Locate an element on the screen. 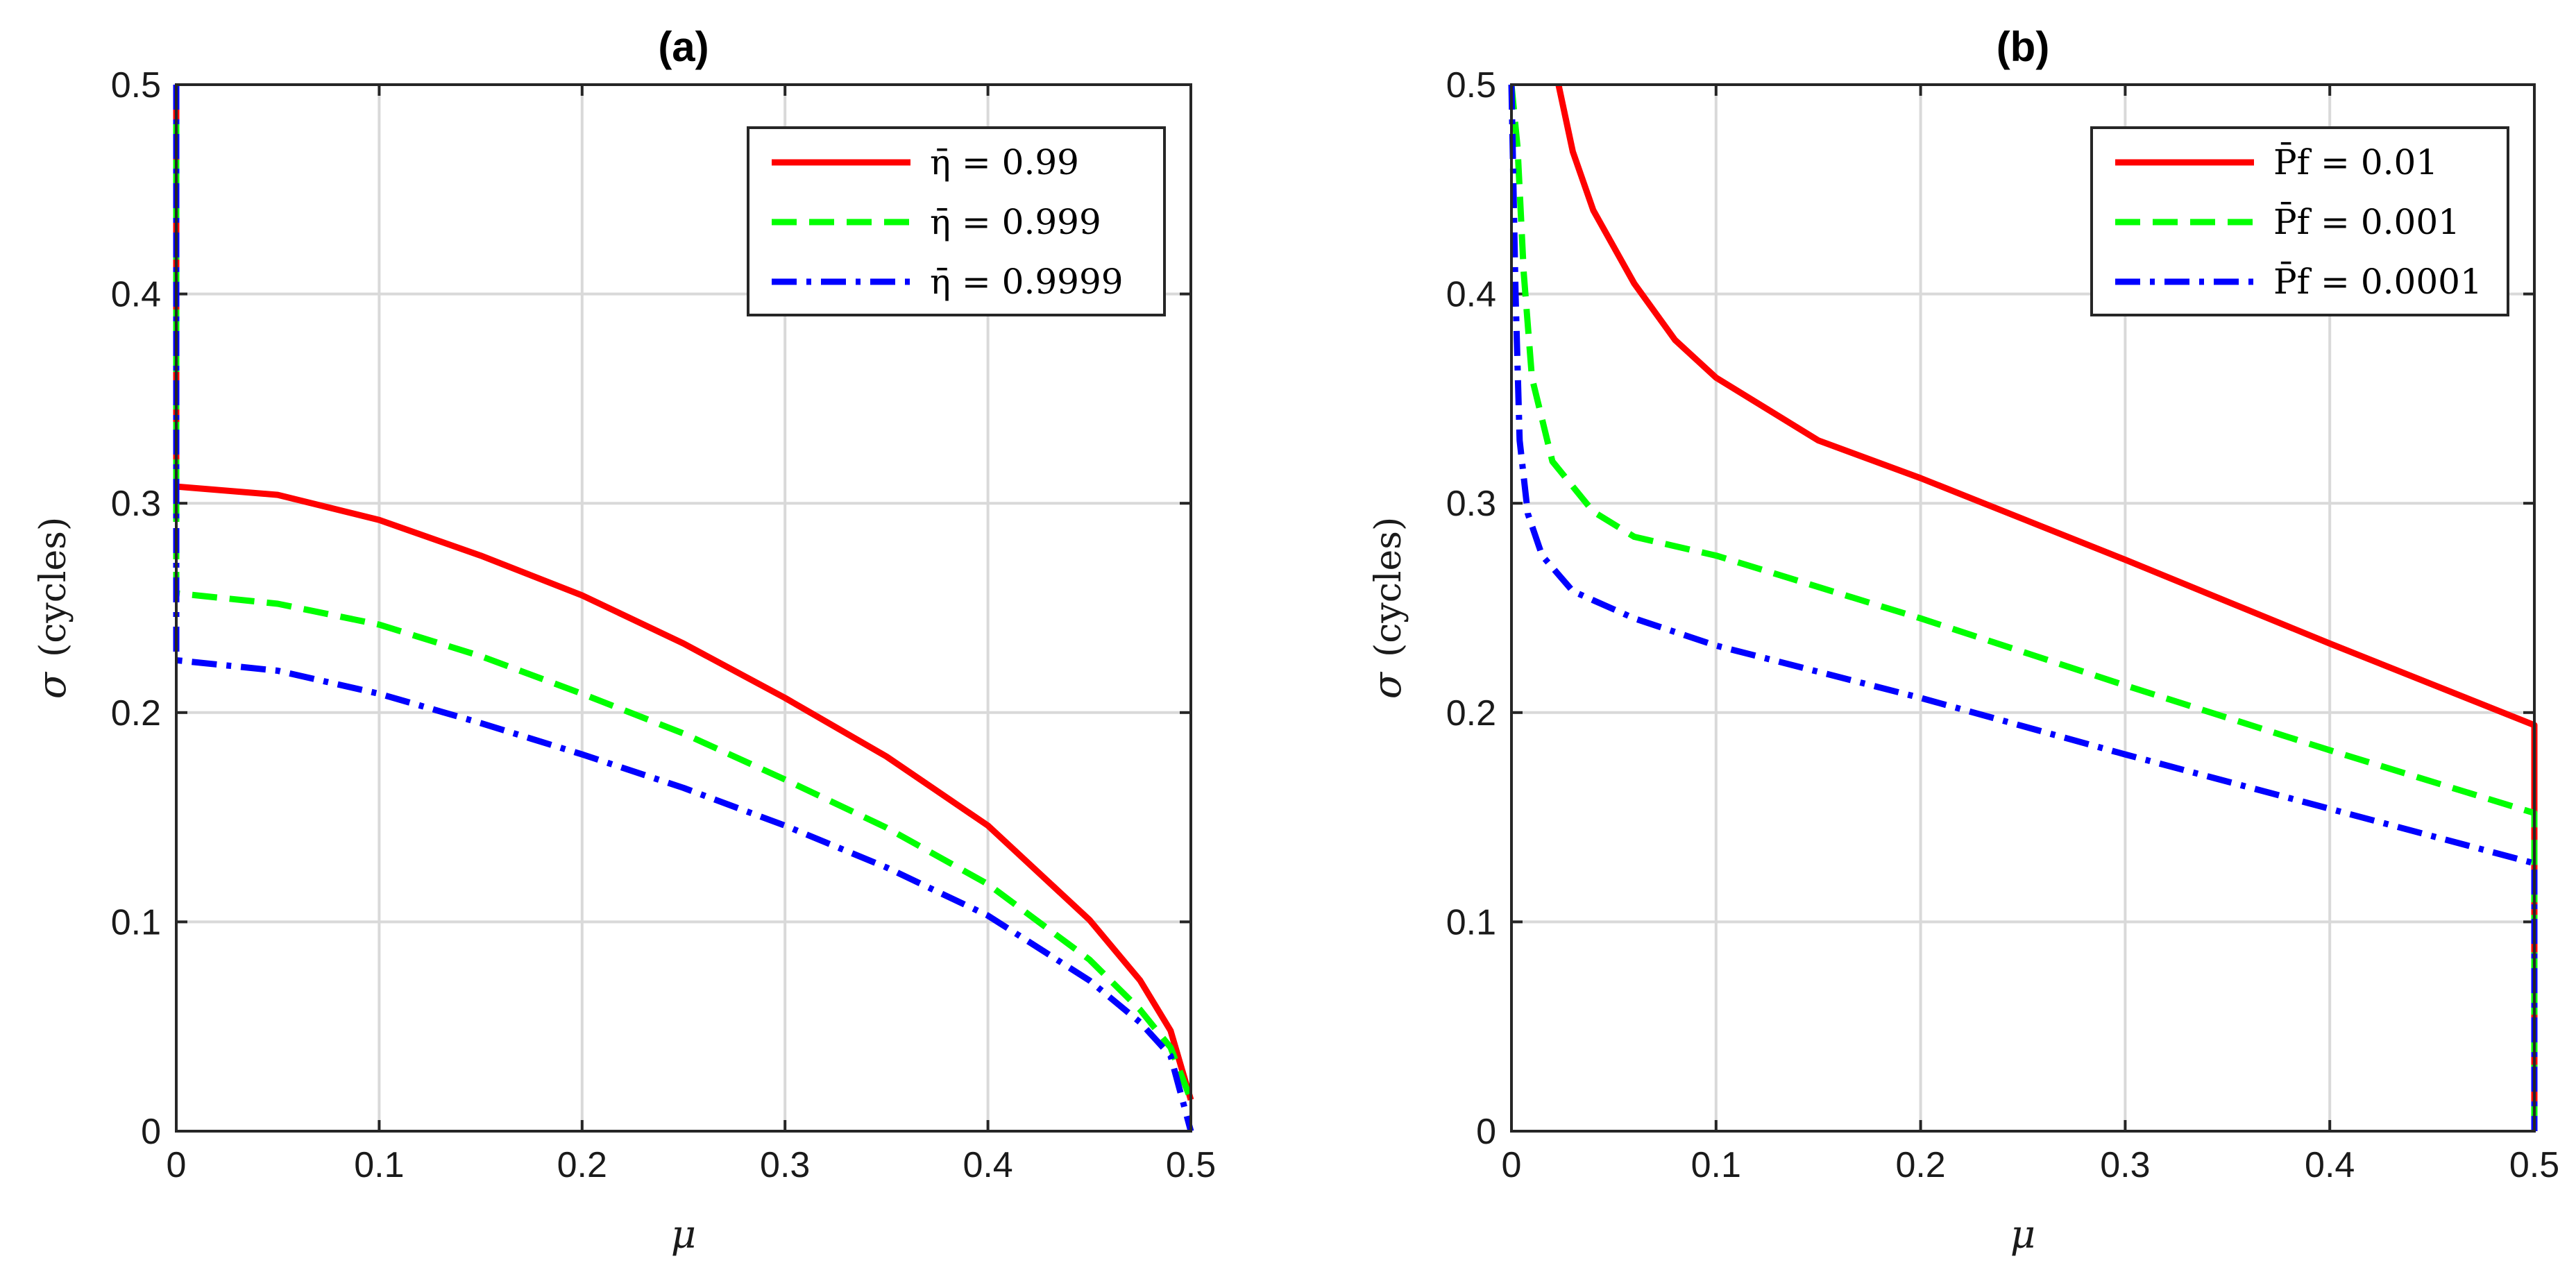 This screenshot has height=1288, width=2576. legend-label-2: η̄ = 0.999 is located at coordinates (1016, 222).